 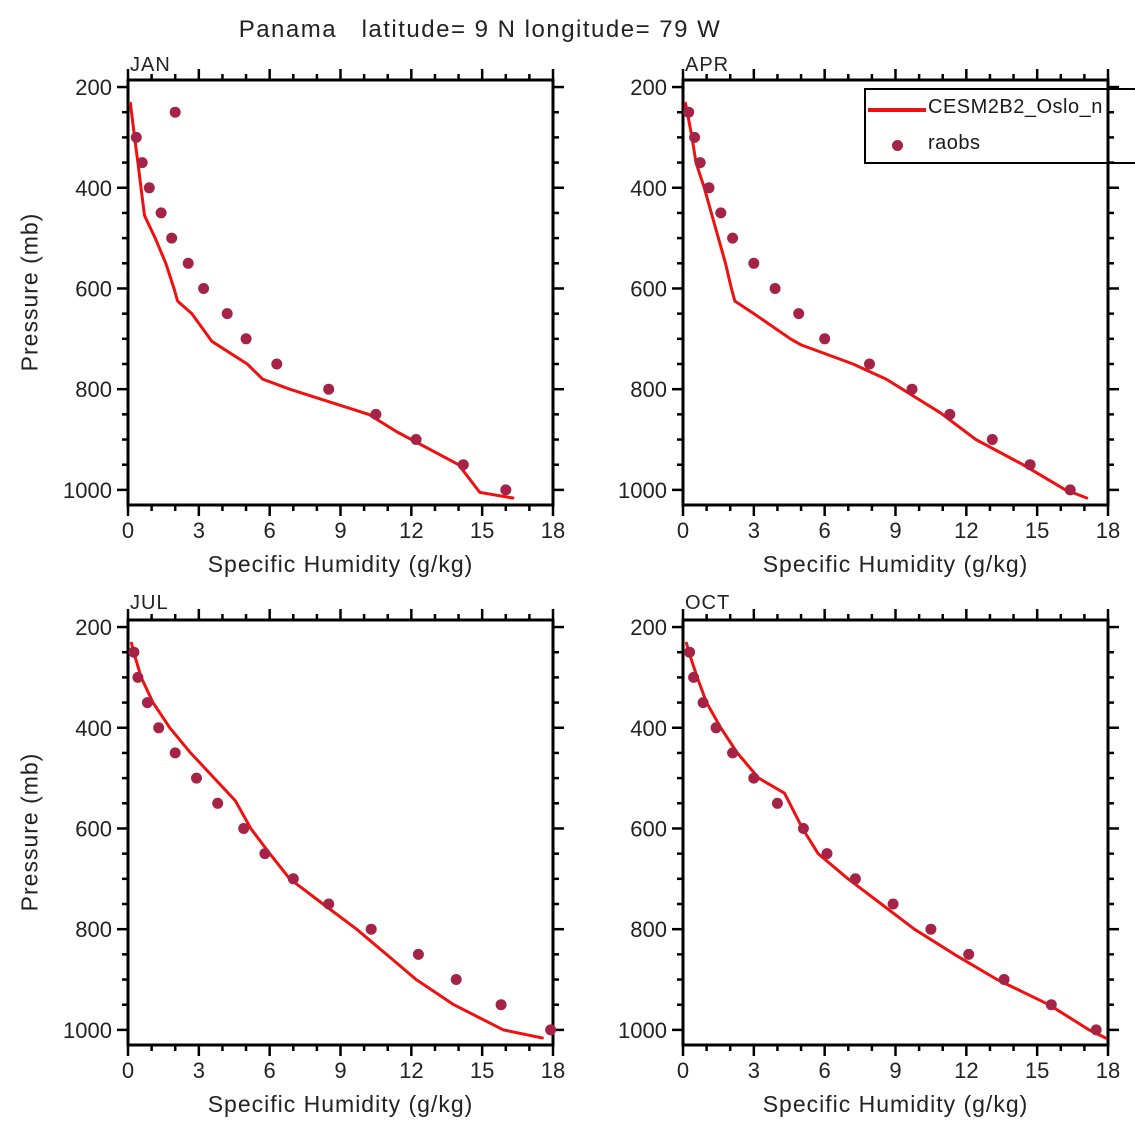 I want to click on y-axis-title-top: Pressure (mb), so click(x=29, y=292).